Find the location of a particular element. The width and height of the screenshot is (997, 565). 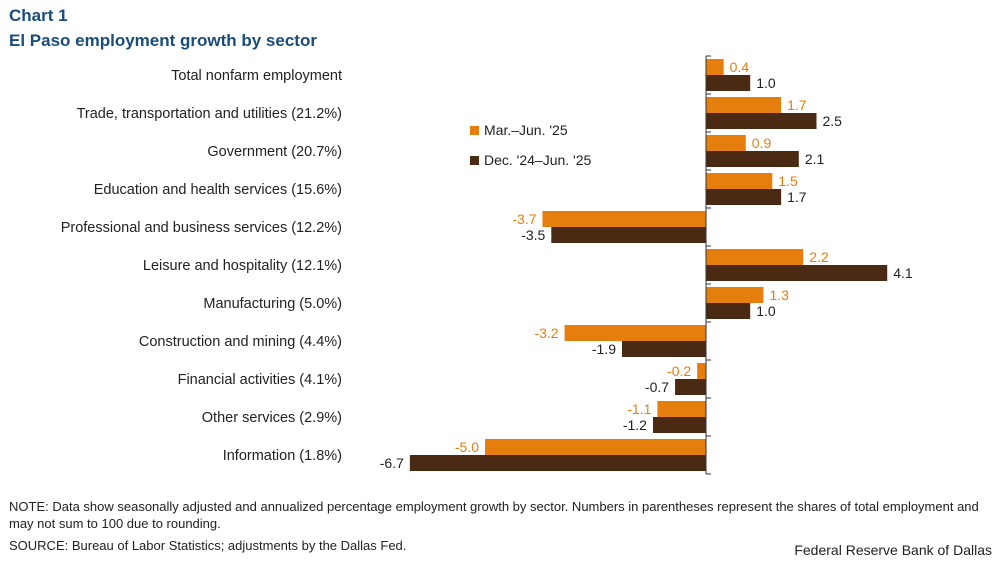

category-label: Information (1.8%) is located at coordinates (282, 456).